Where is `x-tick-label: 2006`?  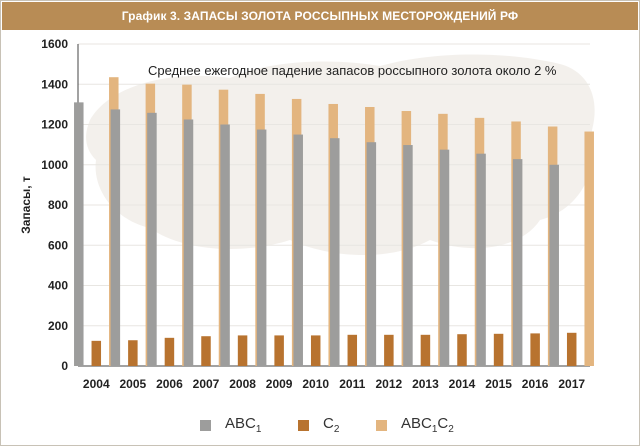
x-tick-label: 2006 is located at coordinates (169, 384).